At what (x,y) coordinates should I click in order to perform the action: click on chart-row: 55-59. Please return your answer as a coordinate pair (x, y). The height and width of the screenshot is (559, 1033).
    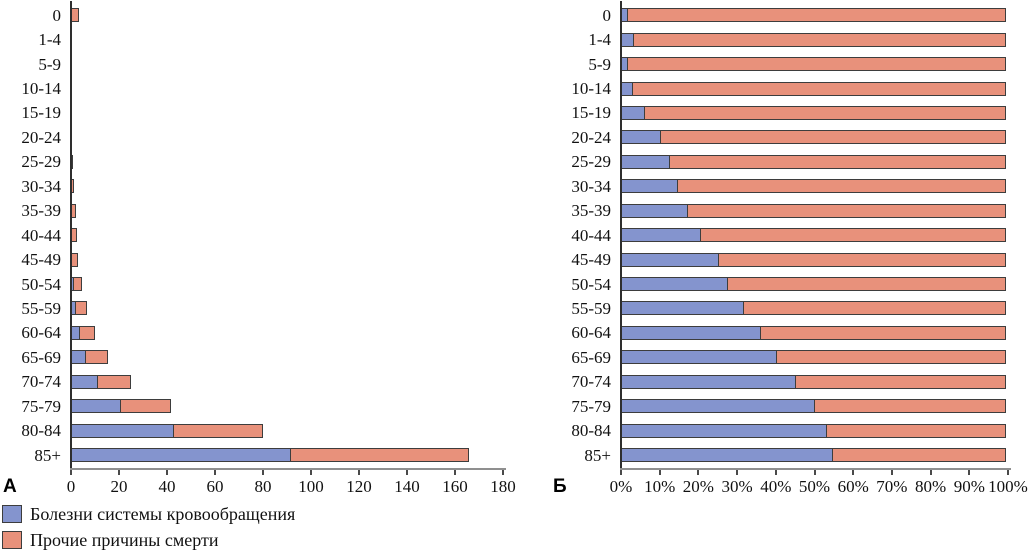
    Looking at the image, I should click on (270, 308).